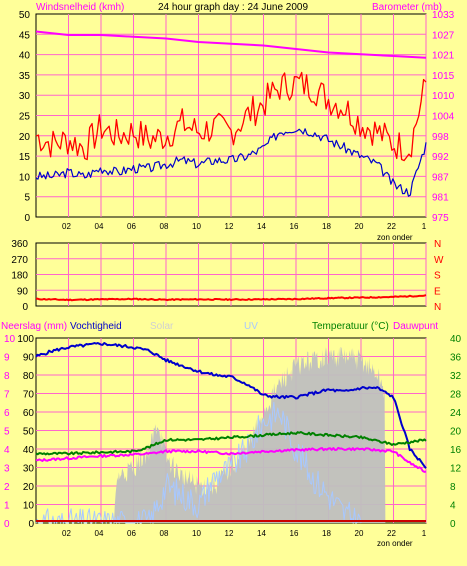  I want to click on wind-direction-line, so click(231, 298).